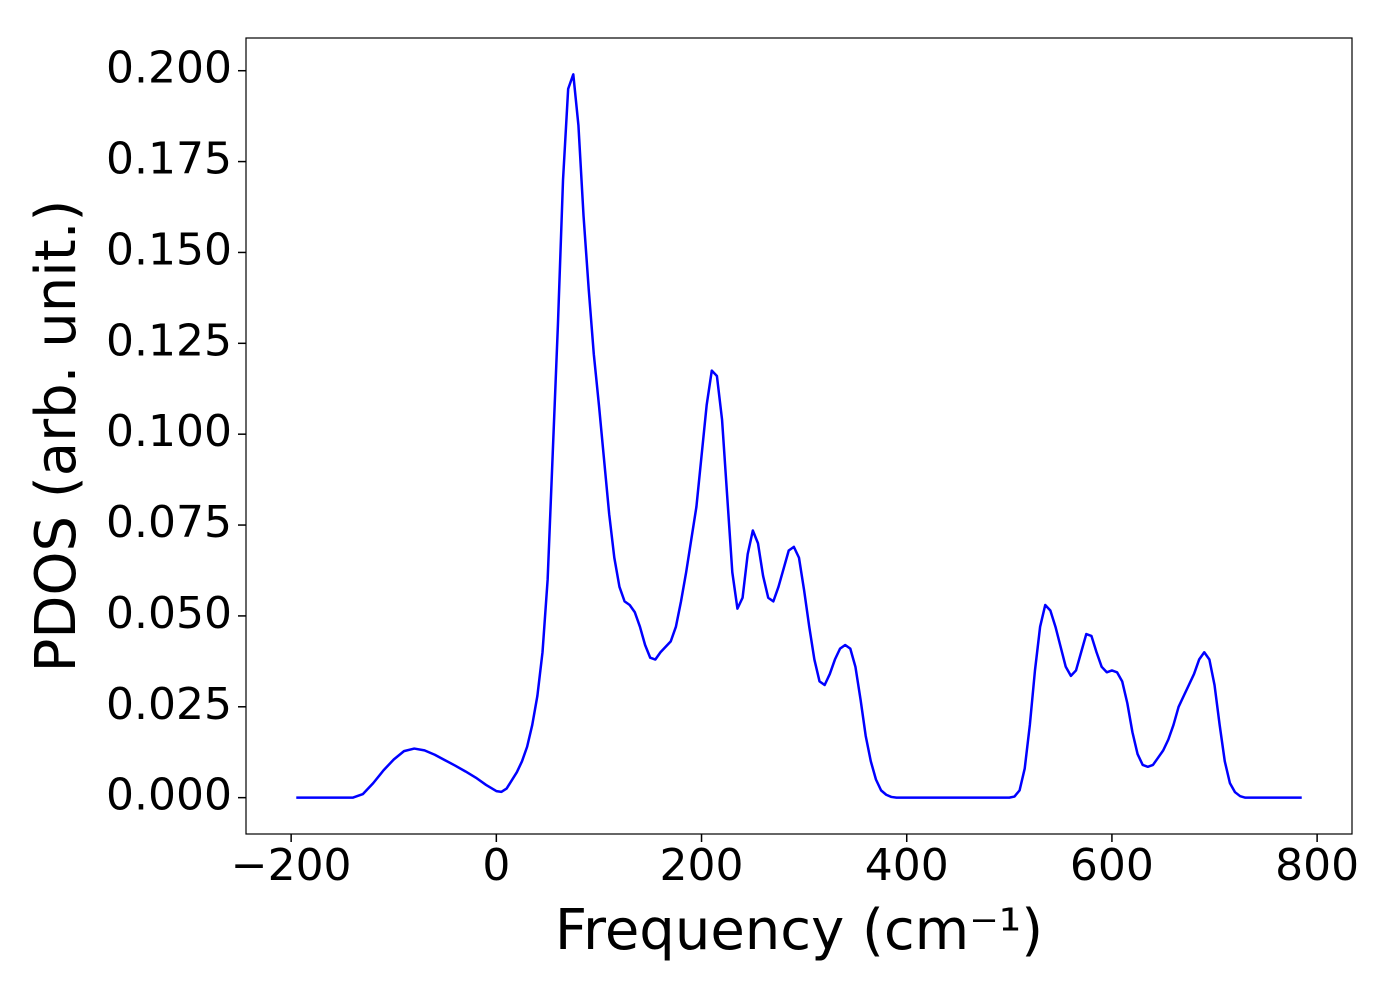 The width and height of the screenshot is (1400, 1000). I want to click on y-tick-label: 0.000, so click(169, 795).